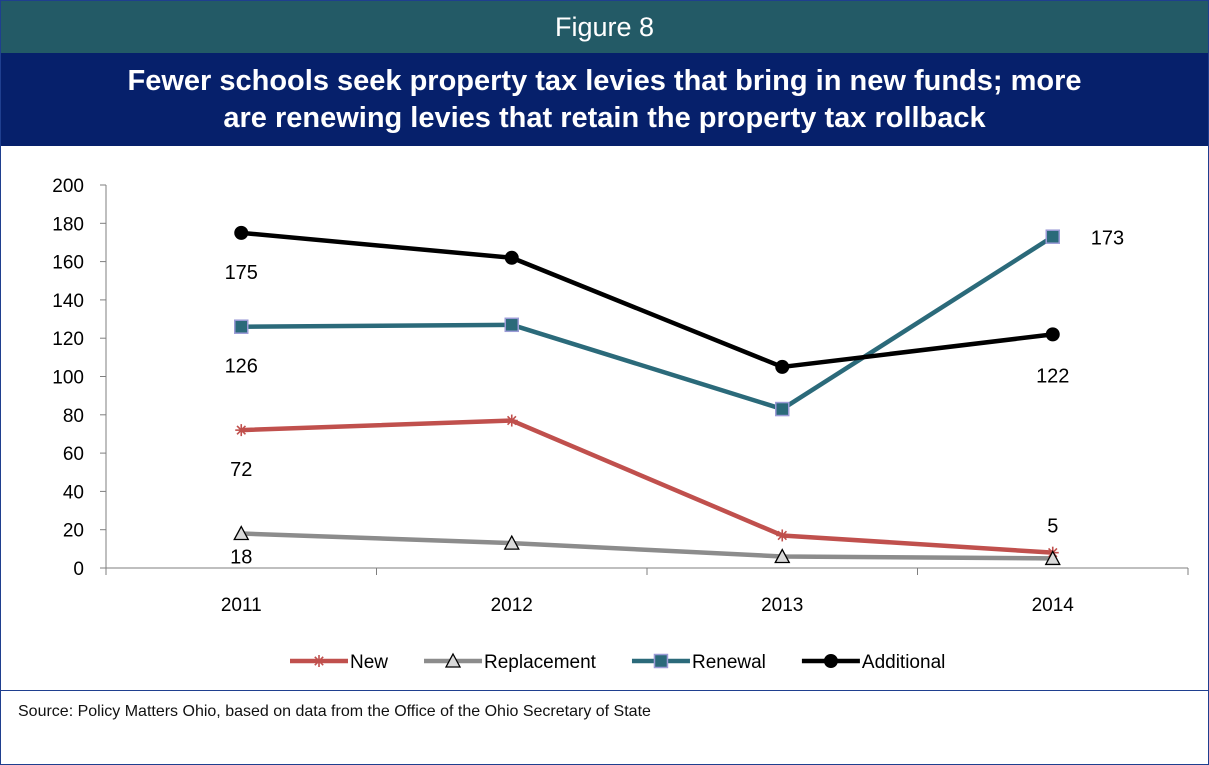 Image resolution: width=1209 pixels, height=765 pixels. Describe the element at coordinates (339, 662) in the screenshot. I see `legend-item-new: New` at that location.